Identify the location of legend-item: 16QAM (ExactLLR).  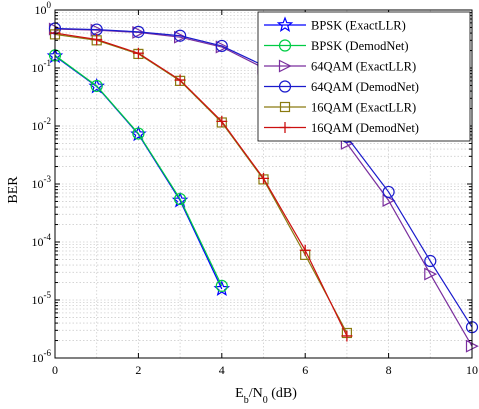
(340, 108).